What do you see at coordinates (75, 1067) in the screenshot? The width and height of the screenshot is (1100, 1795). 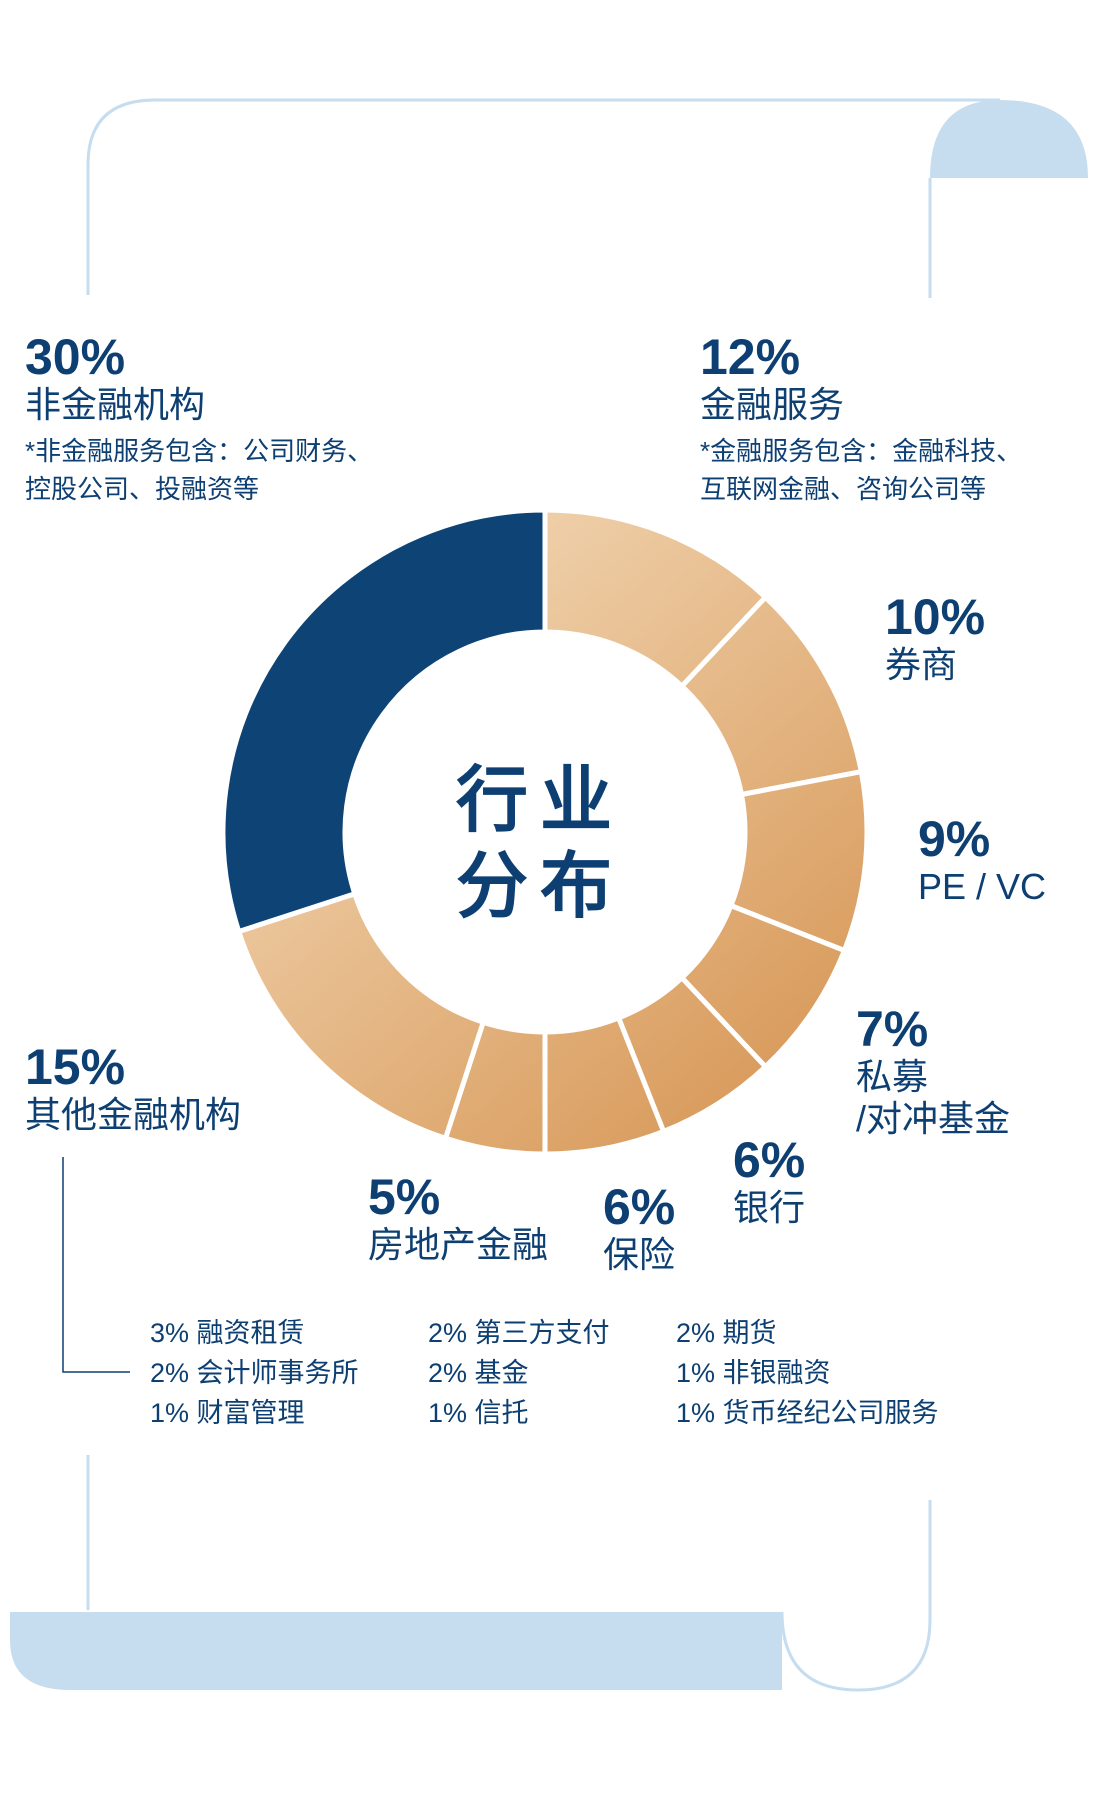 I see `label-other-financial-pct: 15%` at bounding box center [75, 1067].